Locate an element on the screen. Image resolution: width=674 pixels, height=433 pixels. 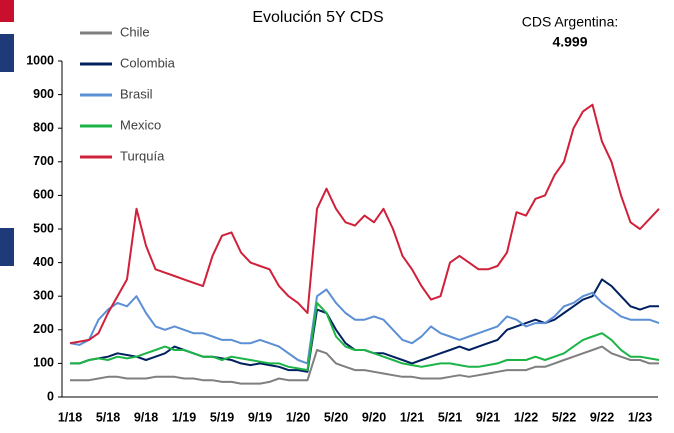
x-tick-label: 9/21 is located at coordinates (488, 417).